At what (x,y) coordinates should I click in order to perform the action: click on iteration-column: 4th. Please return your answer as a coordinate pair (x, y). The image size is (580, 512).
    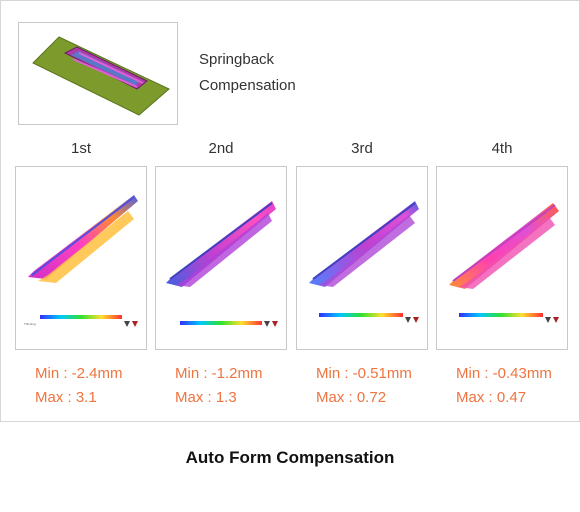
    Looking at the image, I should click on (502, 274).